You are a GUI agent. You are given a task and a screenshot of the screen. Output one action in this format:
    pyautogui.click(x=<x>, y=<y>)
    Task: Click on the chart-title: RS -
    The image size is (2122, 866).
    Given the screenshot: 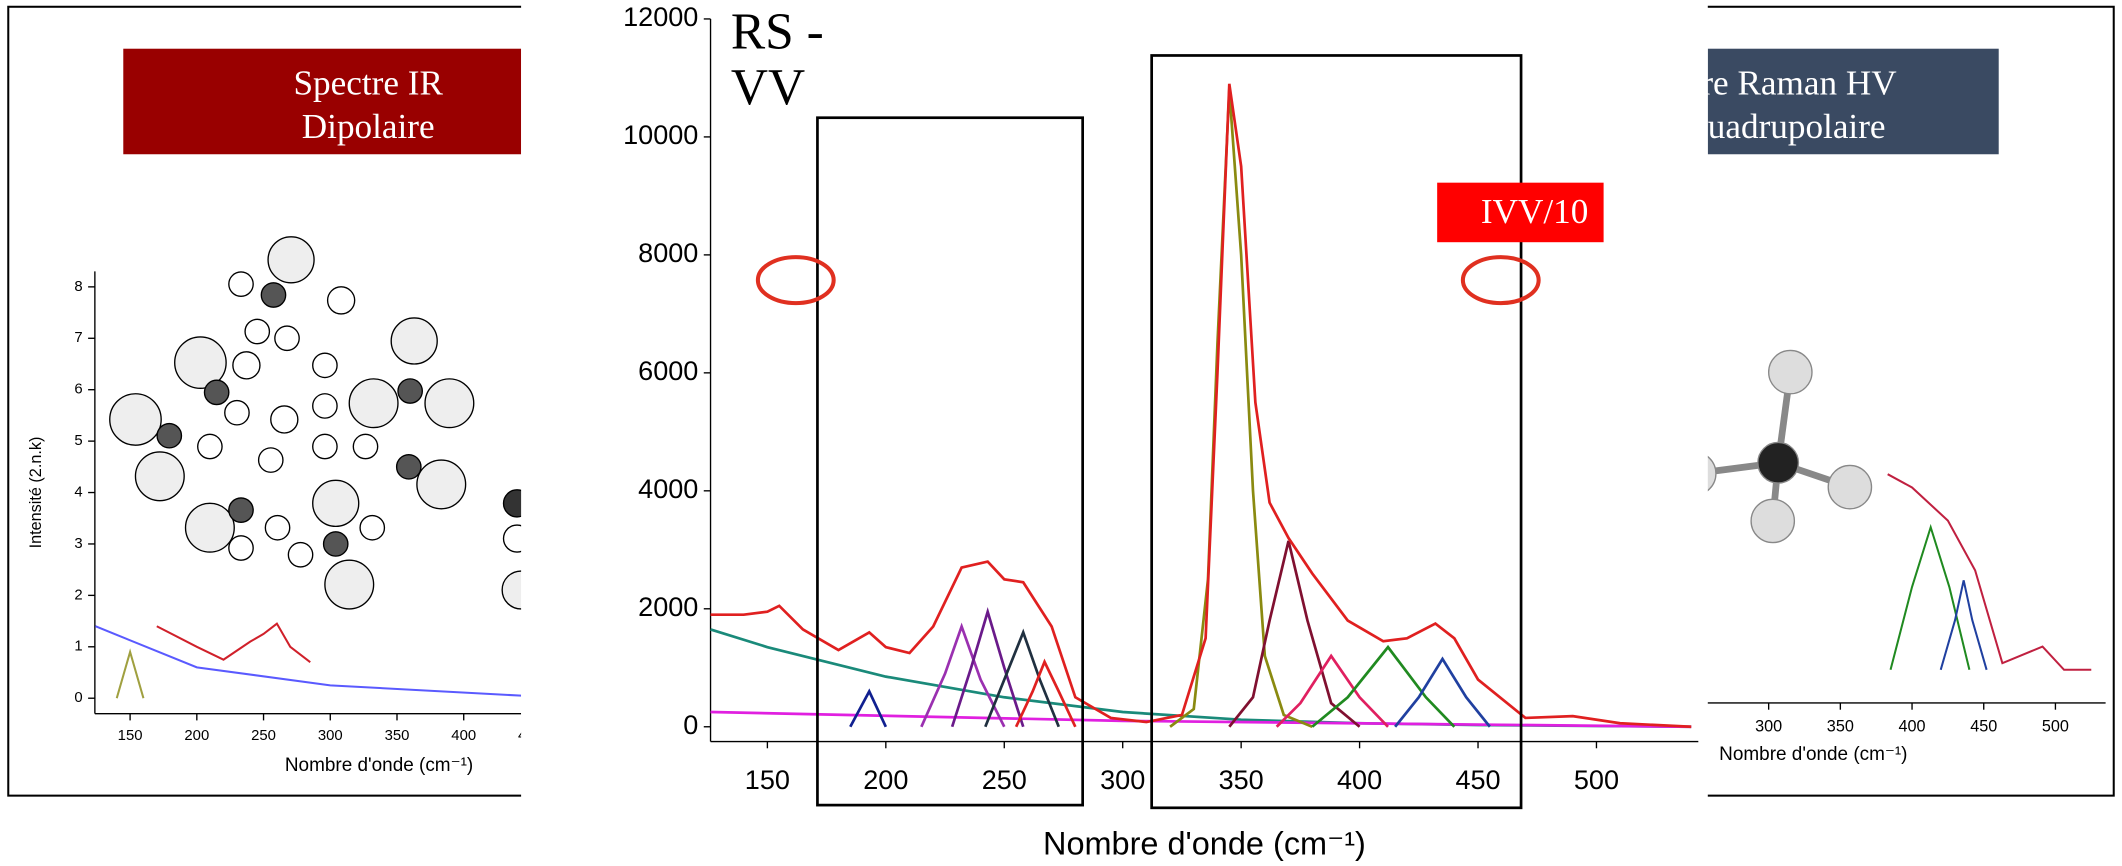 What is the action you would take?
    pyautogui.click(x=777, y=31)
    